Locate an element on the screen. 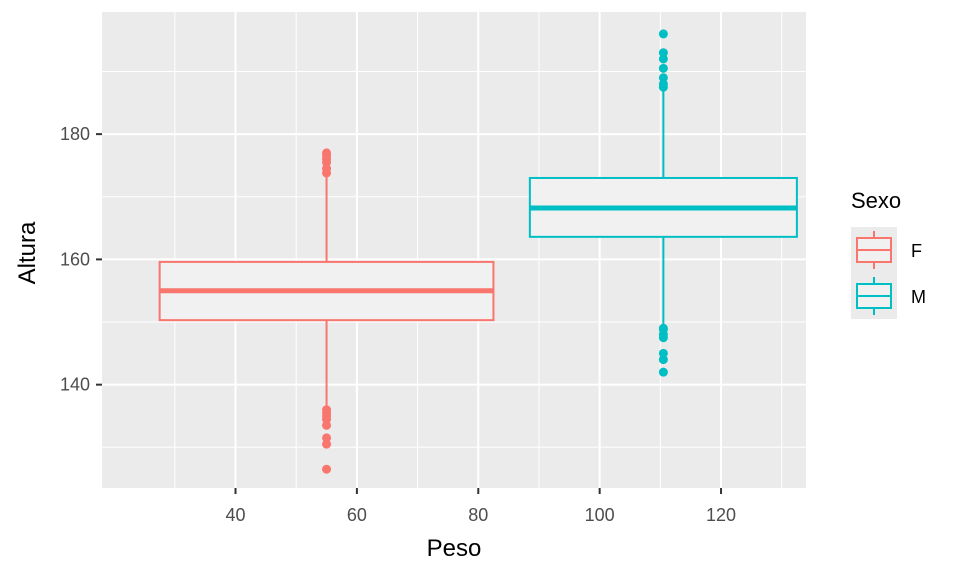  legend: Sexo F M is located at coordinates (888, 253).